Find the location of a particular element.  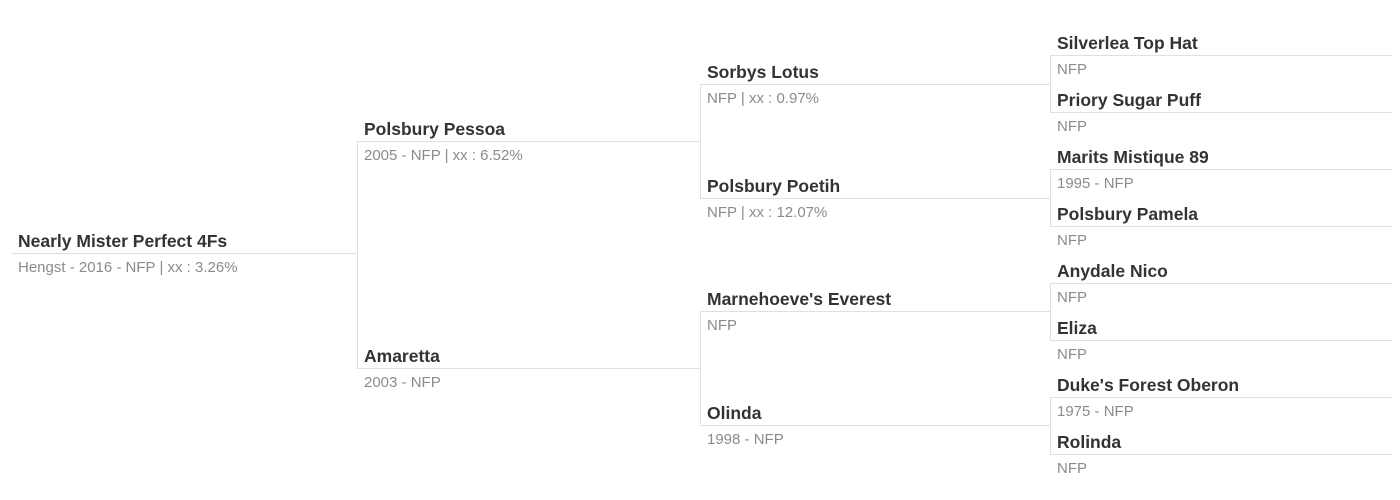

horse-name-link: Eliza is located at coordinates (1221, 329).